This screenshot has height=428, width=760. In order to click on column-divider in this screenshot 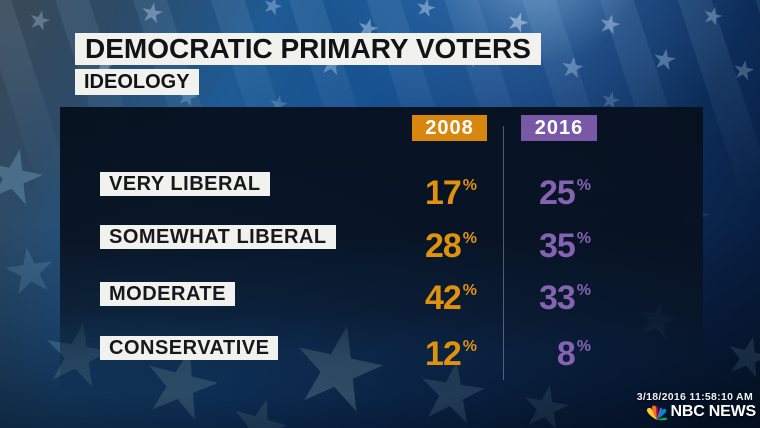, I will do `click(503, 253)`.